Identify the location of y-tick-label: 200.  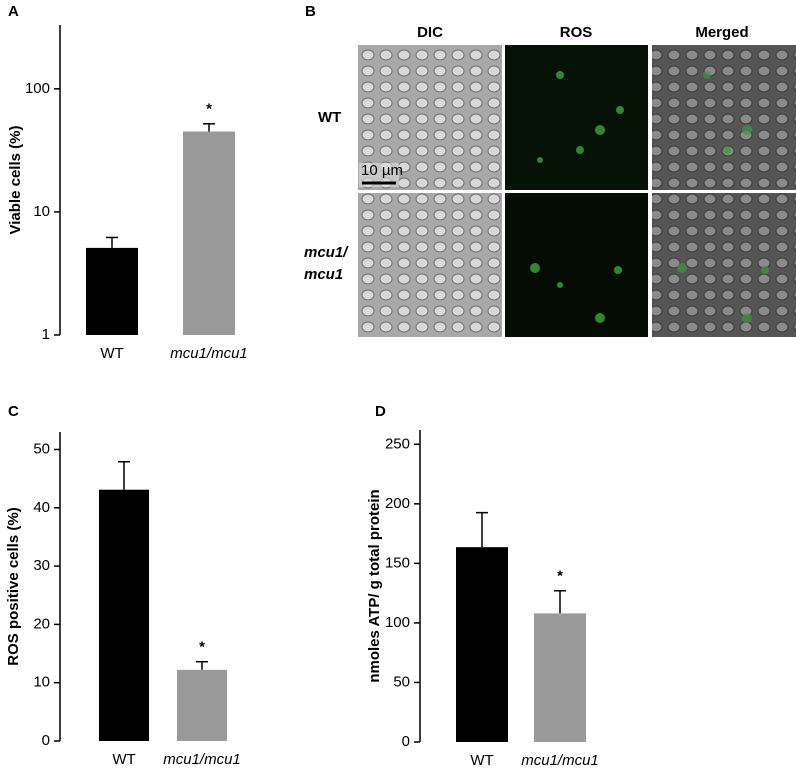
(397, 503).